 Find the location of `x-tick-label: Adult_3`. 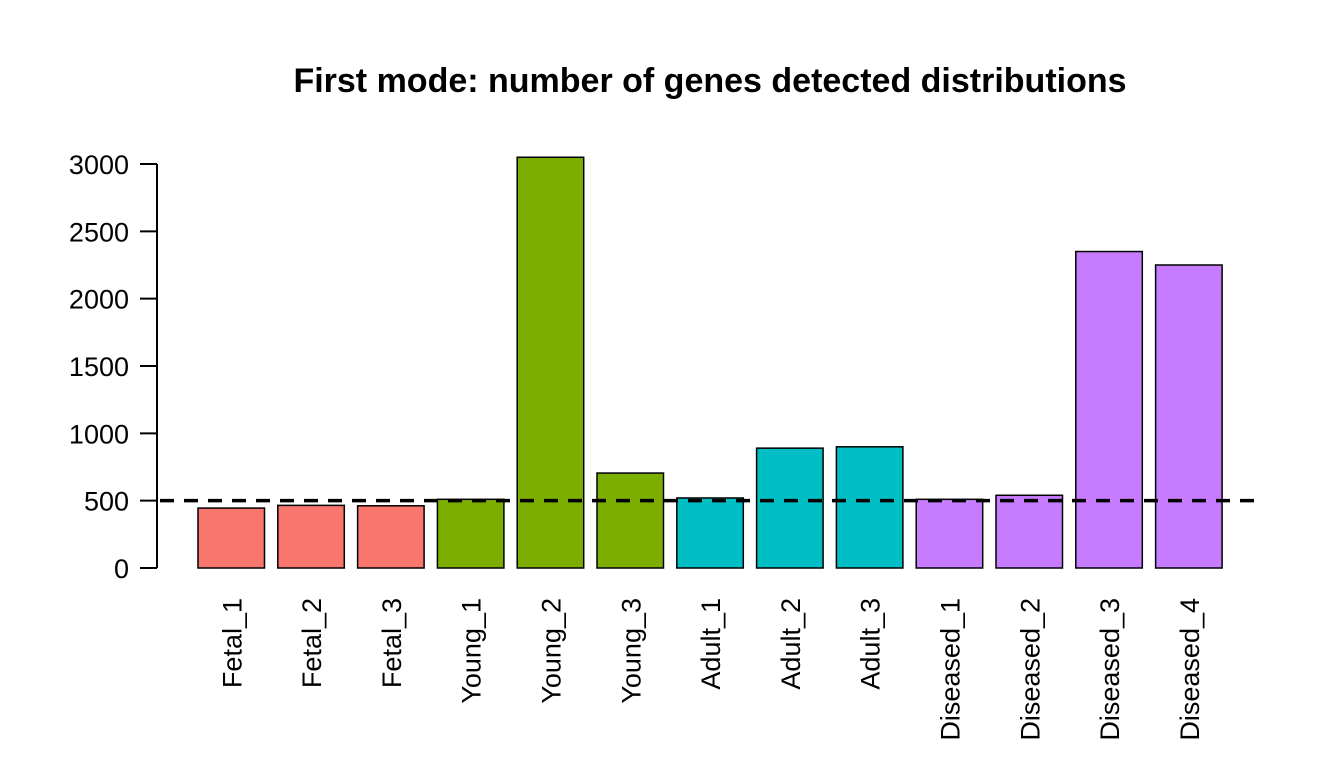

x-tick-label: Adult_3 is located at coordinates (871, 644).